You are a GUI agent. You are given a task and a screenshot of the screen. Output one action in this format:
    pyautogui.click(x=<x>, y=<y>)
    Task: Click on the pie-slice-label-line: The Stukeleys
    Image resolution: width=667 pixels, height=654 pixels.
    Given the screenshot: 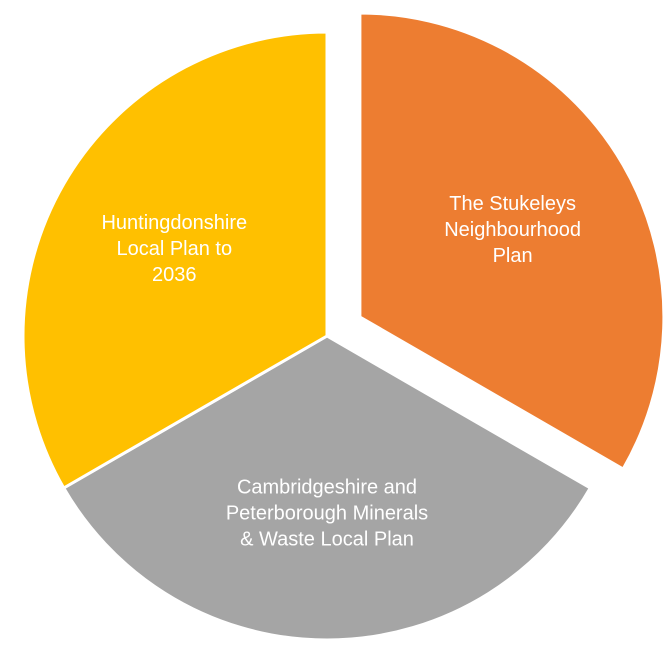 What is the action you would take?
    pyautogui.click(x=512, y=204)
    